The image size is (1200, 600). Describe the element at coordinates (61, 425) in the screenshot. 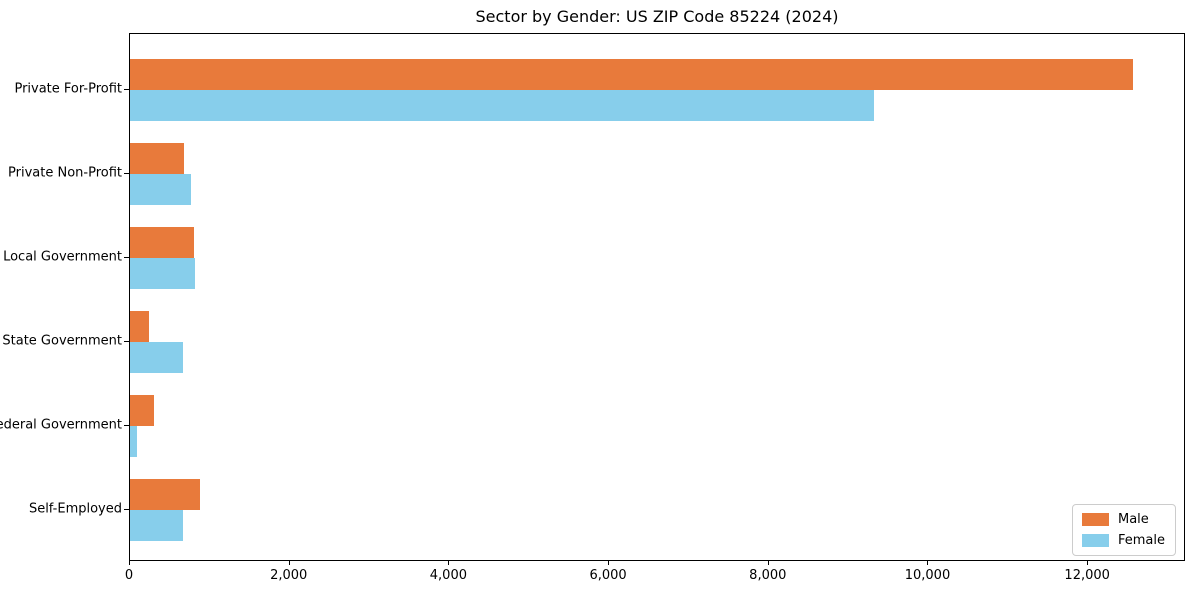

I see `y-tick-label-federal-government: Federal Government` at that location.